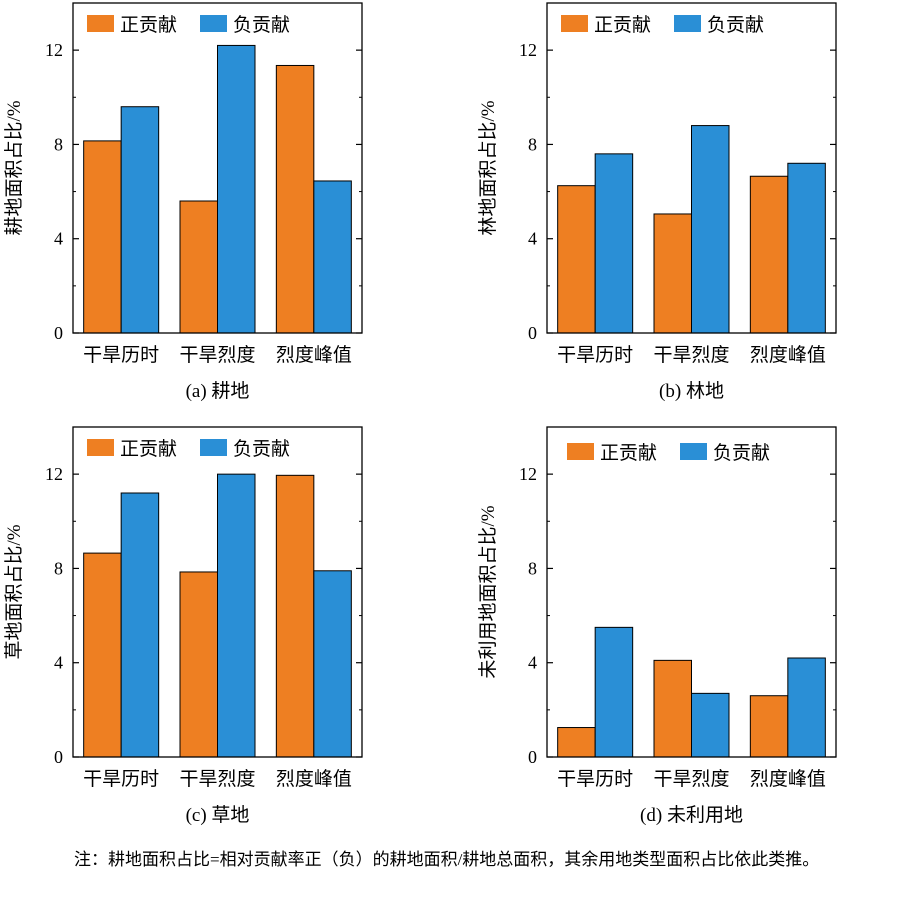 Image resolution: width=900 pixels, height=897 pixels. I want to click on y-tick-label-c-4: 4, so click(58, 663).